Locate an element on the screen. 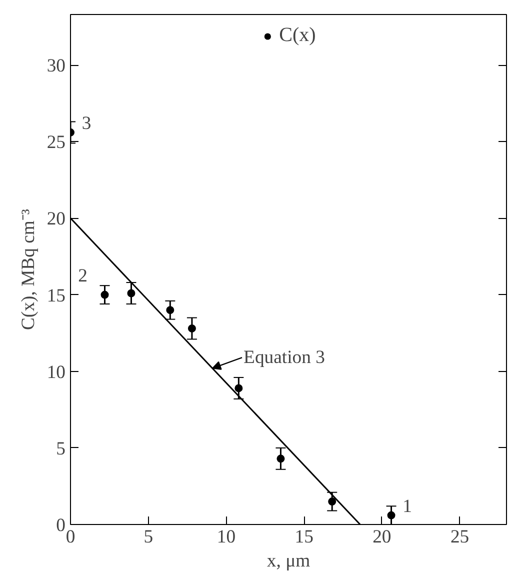 The height and width of the screenshot is (578, 524). x-tick-label: 25 is located at coordinates (460, 537).